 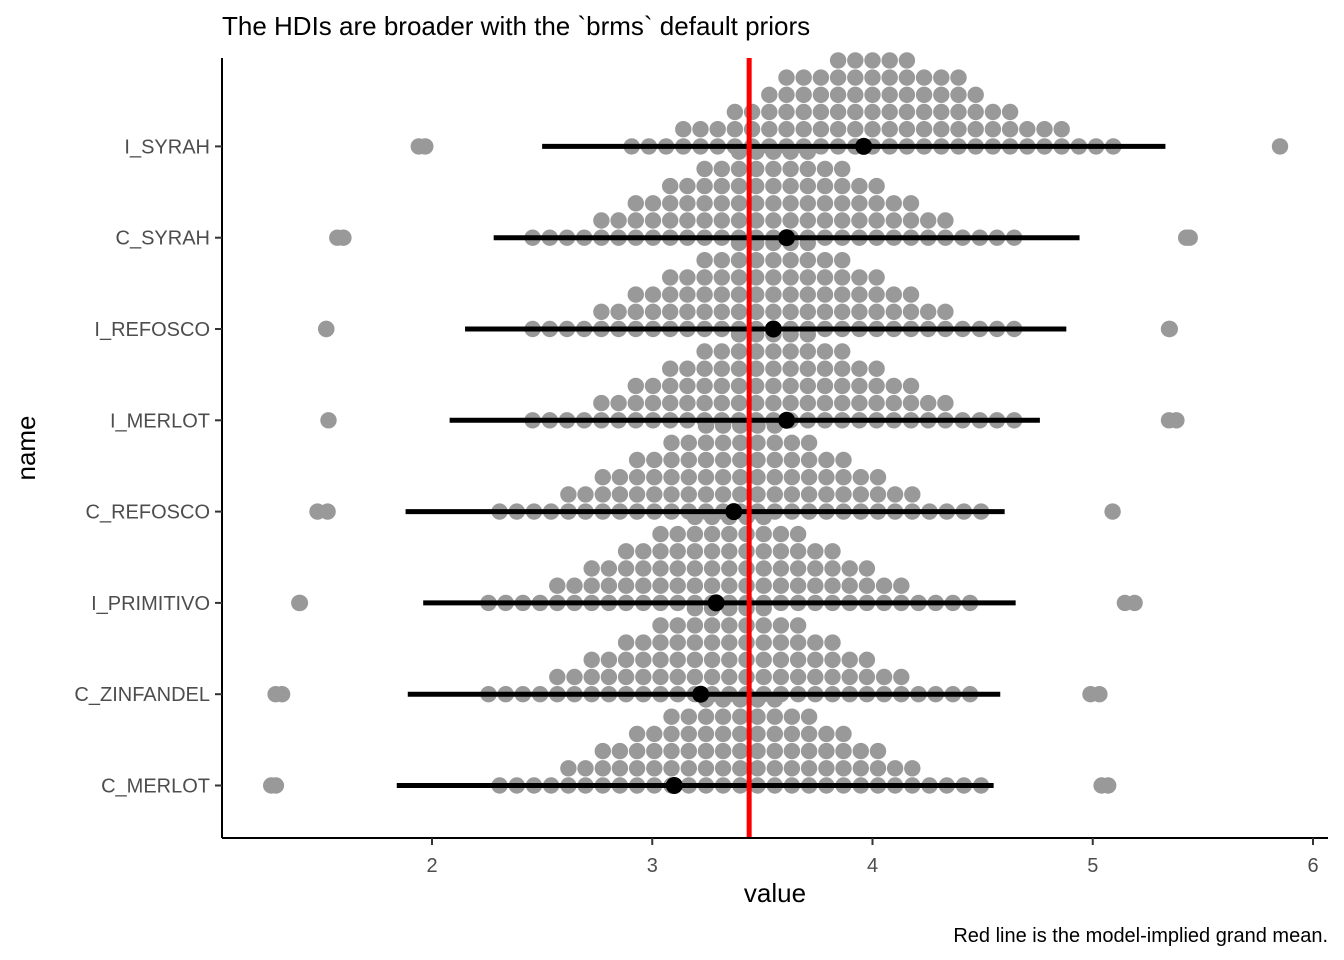 I want to click on outlier-dot-c_syrah, so click(x=337, y=237).